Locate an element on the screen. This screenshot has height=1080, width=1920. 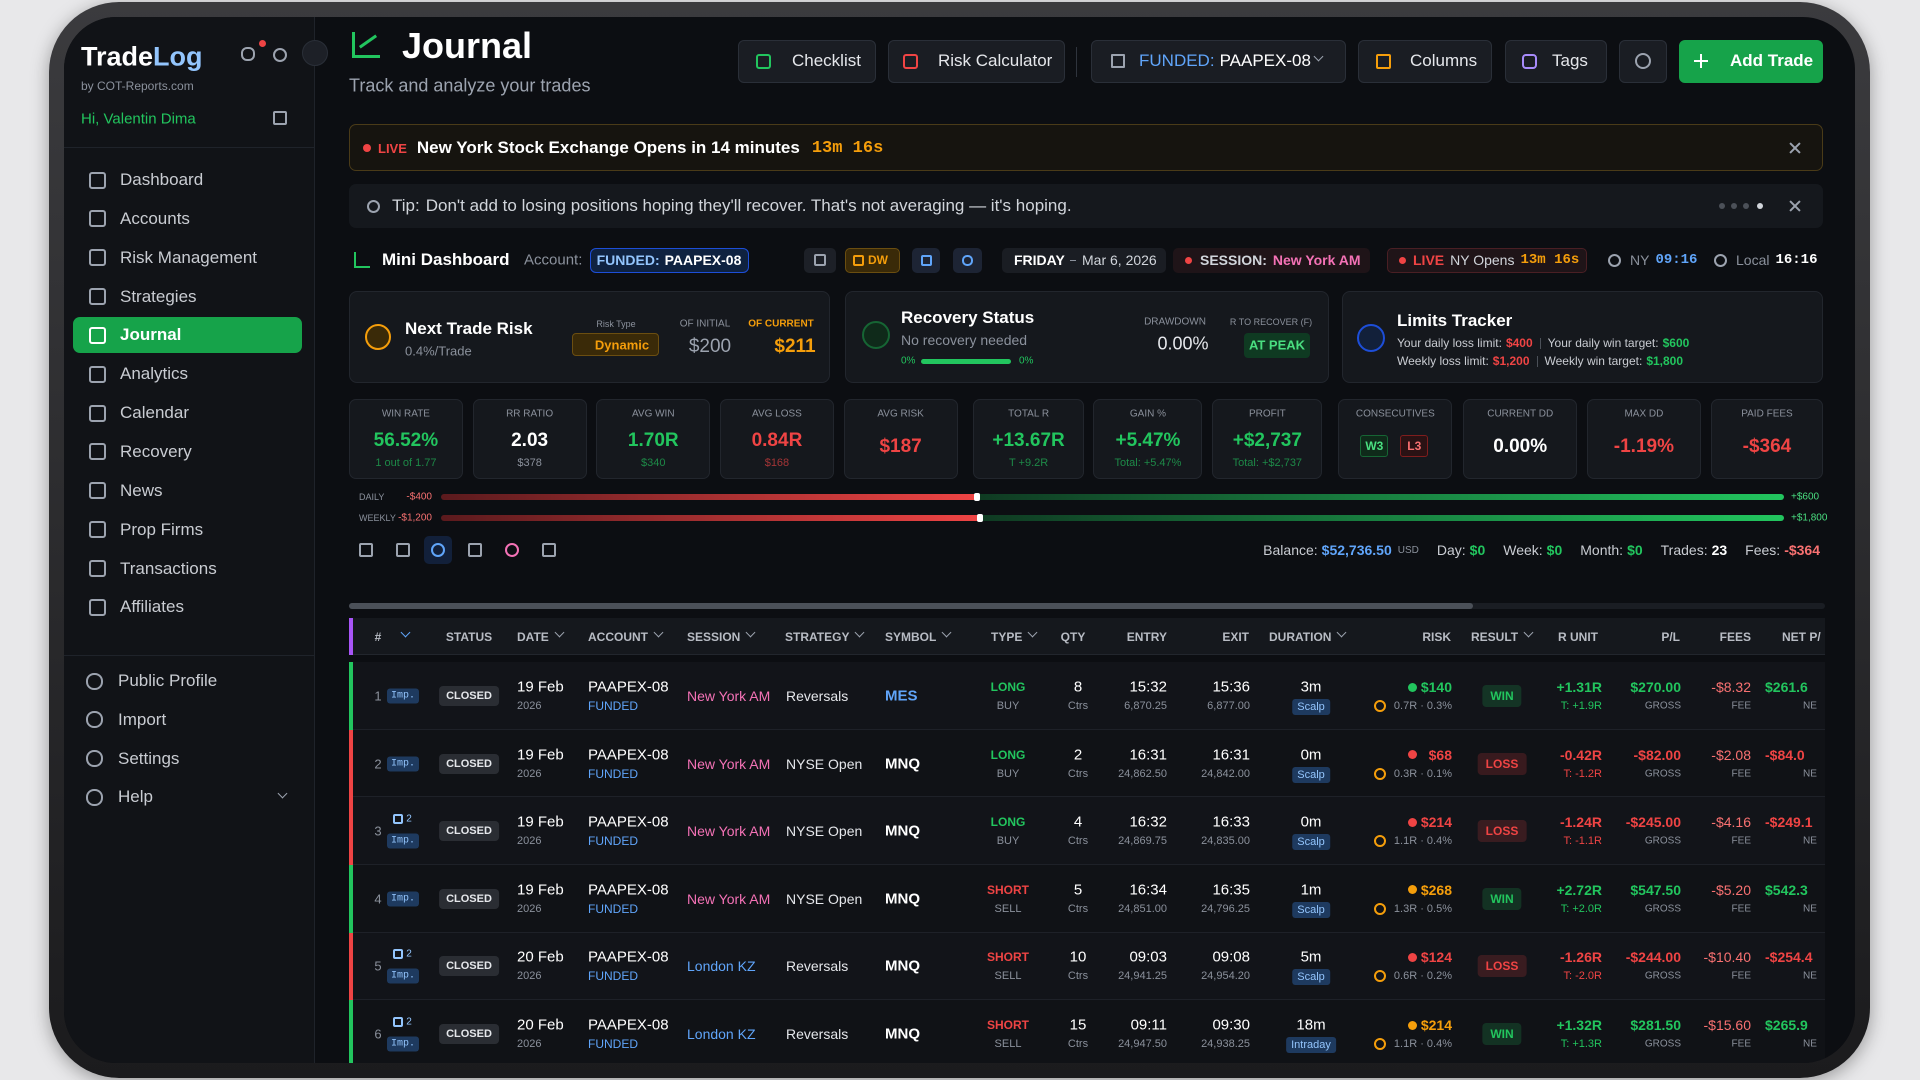
collapse-button is located at coordinates (315, 53).